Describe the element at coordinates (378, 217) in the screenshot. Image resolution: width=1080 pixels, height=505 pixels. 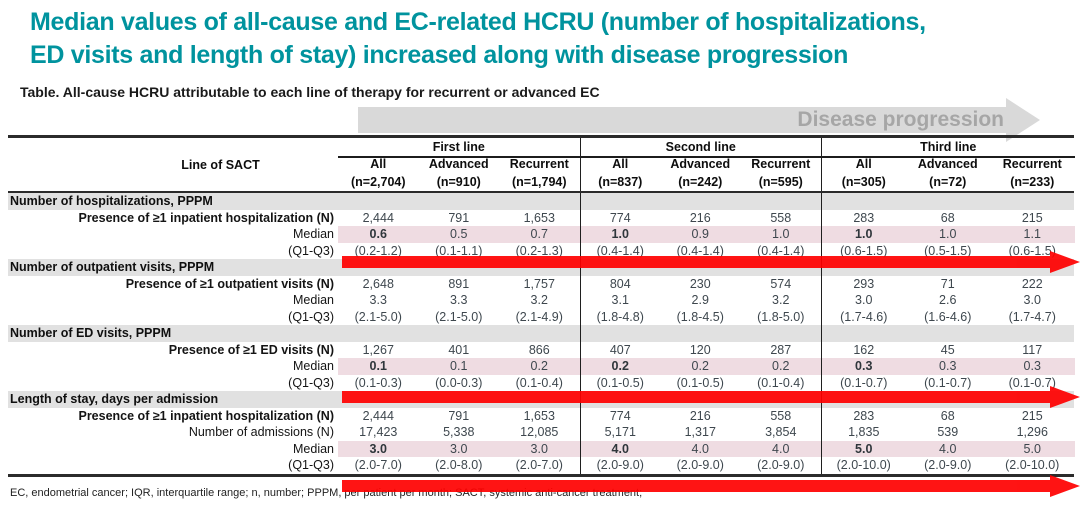
I see `cell-value: 2,444` at that location.